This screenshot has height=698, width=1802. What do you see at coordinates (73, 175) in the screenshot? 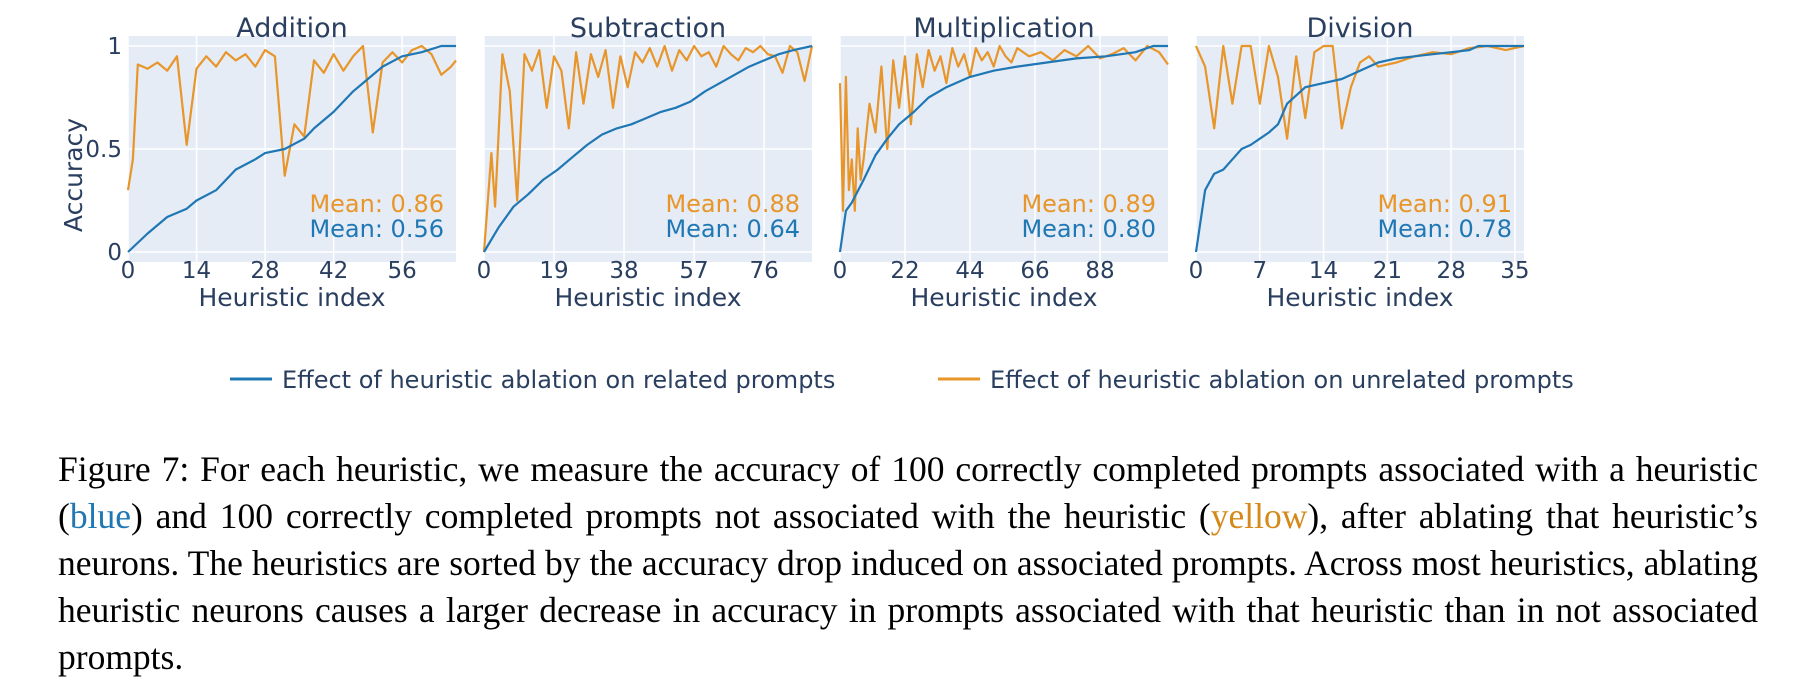
I see `y-axis-title: Accuracy` at bounding box center [73, 175].